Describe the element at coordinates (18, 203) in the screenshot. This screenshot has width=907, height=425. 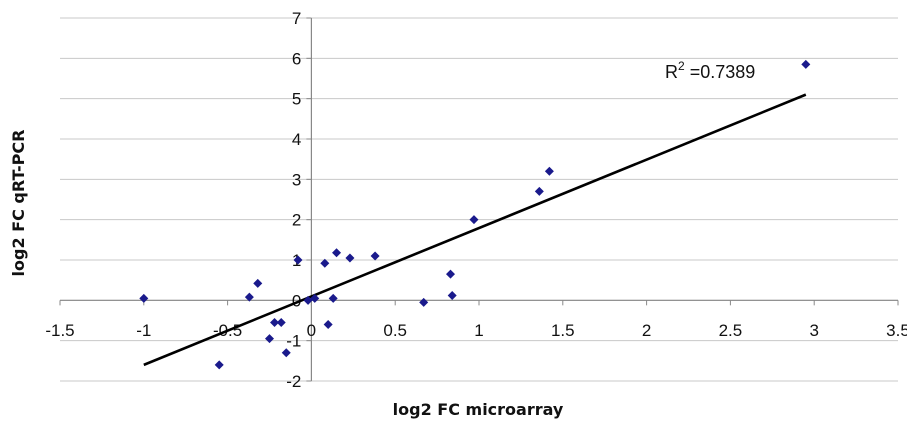
I see `y-axis-title: log2 FC qRT-PCR` at that location.